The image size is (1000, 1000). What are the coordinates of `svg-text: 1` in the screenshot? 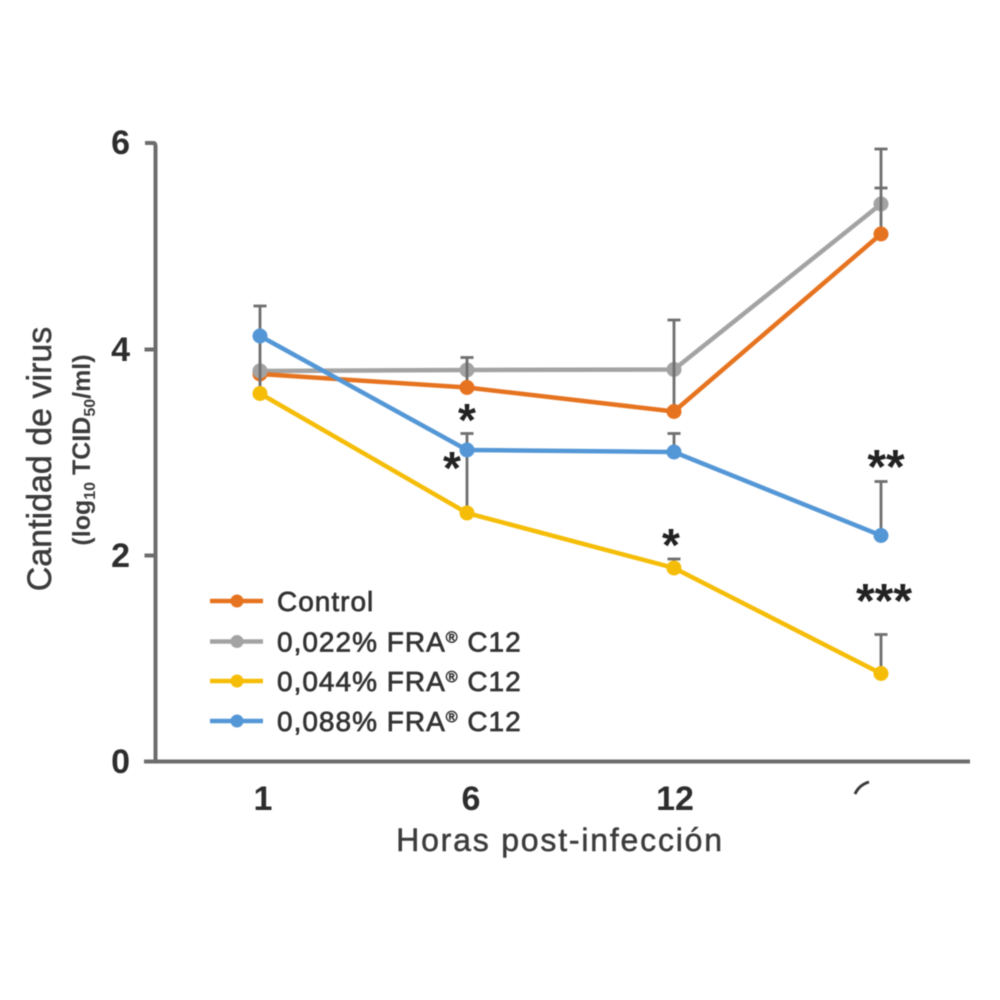 It's located at (263, 799).